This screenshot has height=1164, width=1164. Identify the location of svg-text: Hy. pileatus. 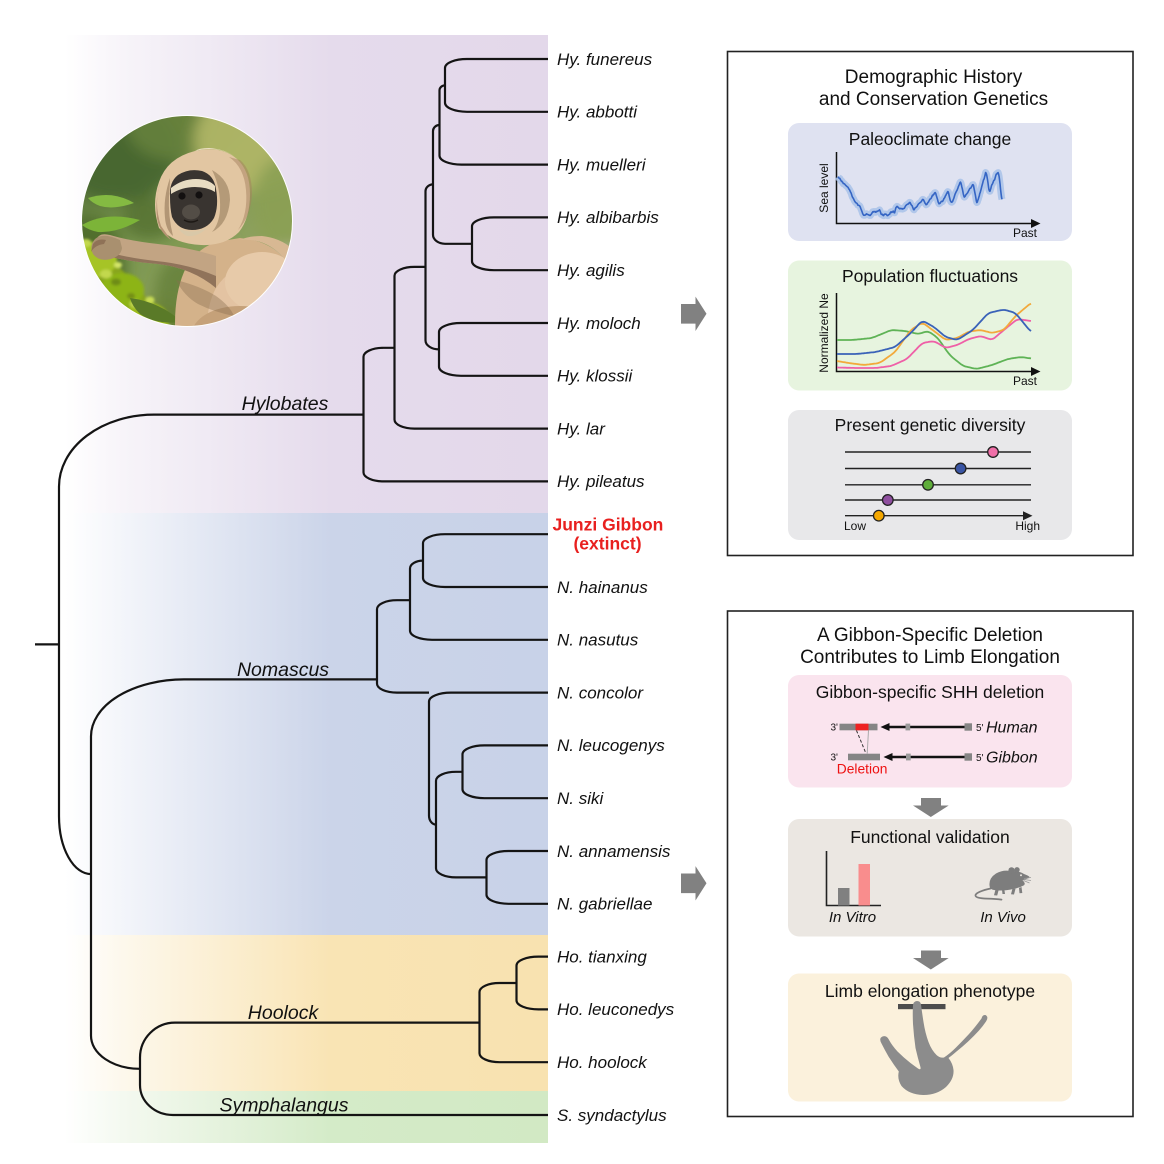
(601, 481).